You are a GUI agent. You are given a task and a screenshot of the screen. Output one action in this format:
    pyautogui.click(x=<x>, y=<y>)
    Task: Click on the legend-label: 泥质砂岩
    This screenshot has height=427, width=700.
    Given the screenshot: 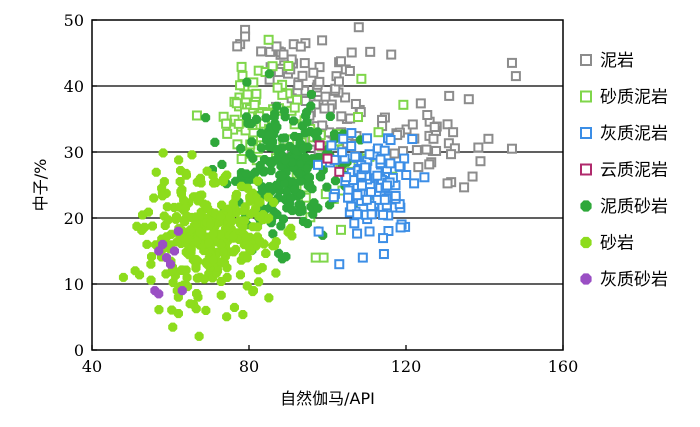 What is the action you would take?
    pyautogui.click(x=634, y=207)
    